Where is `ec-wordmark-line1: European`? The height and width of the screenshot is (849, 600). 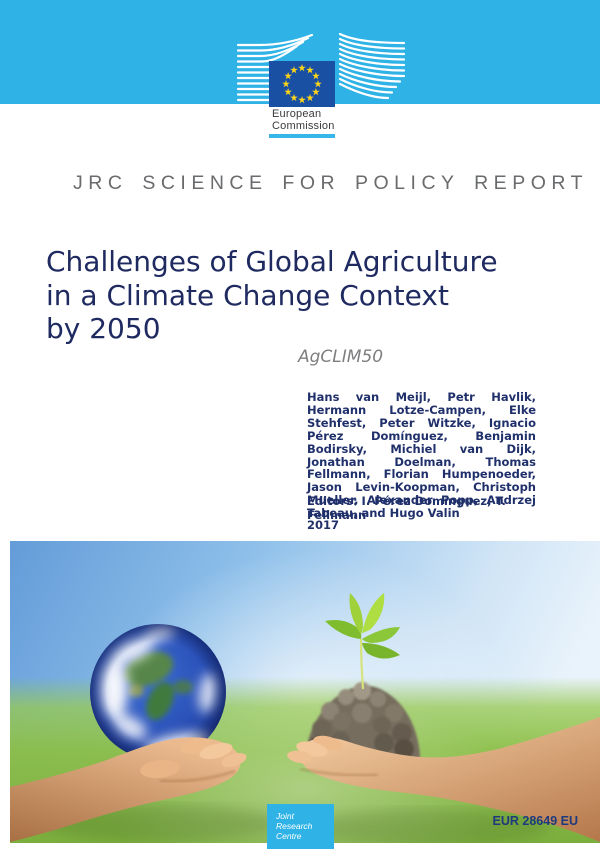
ec-wordmark-line1: European is located at coordinates (297, 114).